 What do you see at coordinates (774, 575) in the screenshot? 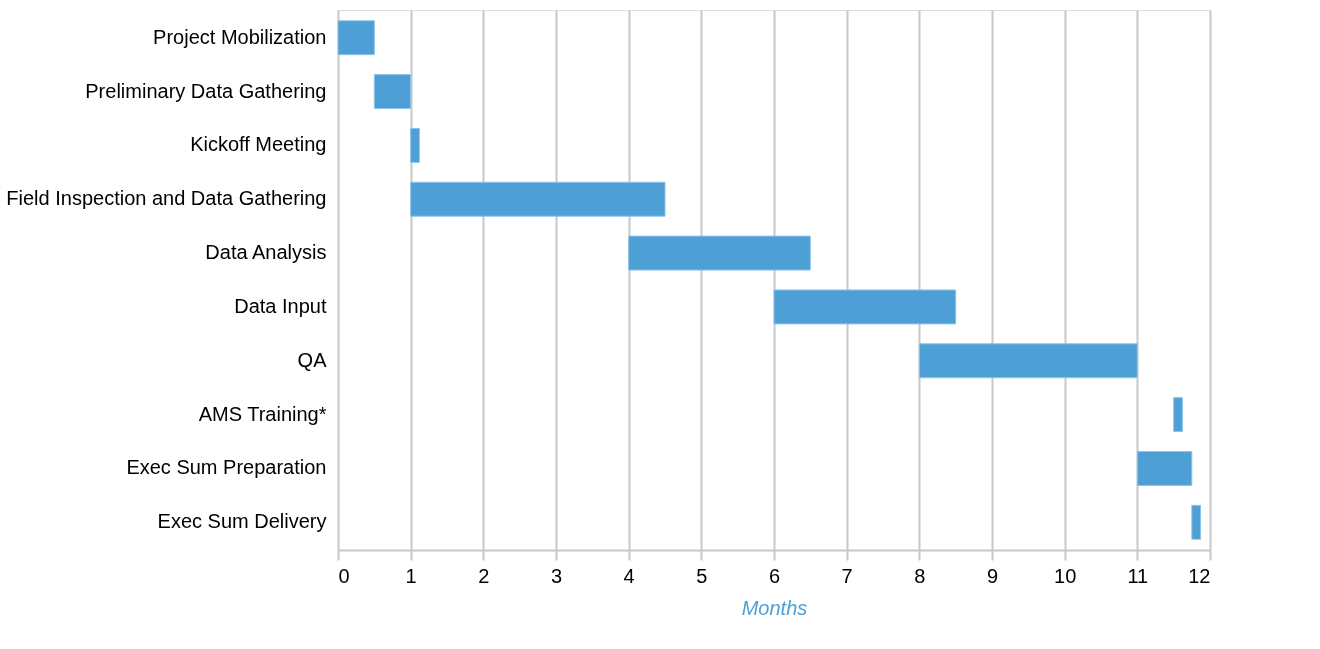
I see `x-tick-label: 6` at bounding box center [774, 575].